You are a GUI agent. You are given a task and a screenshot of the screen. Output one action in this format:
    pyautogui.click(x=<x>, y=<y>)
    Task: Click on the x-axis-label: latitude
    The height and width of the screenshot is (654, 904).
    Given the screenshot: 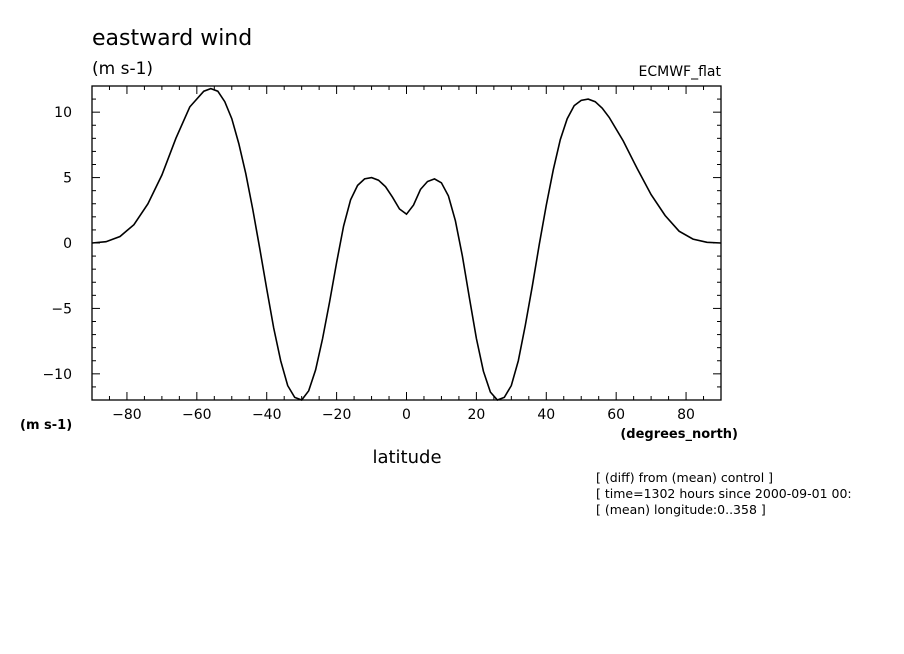 What is the action you would take?
    pyautogui.click(x=406, y=457)
    